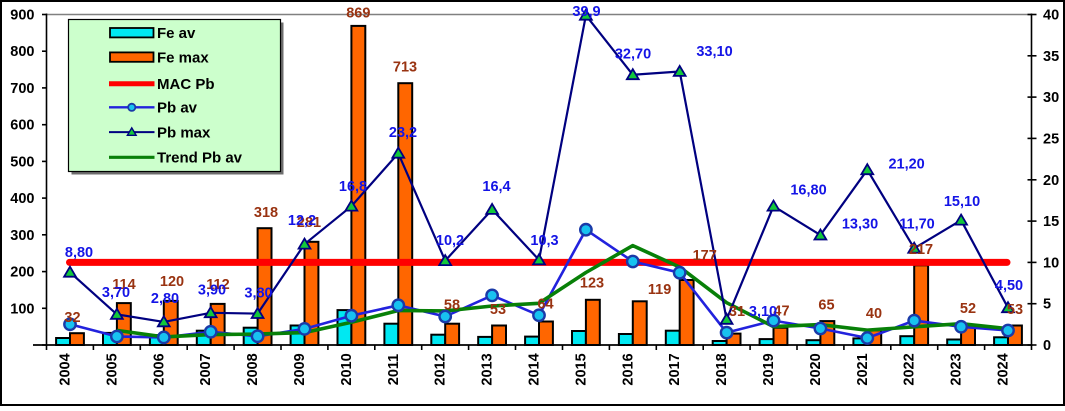  I want to click on svg-text: 2011, so click(394, 369).